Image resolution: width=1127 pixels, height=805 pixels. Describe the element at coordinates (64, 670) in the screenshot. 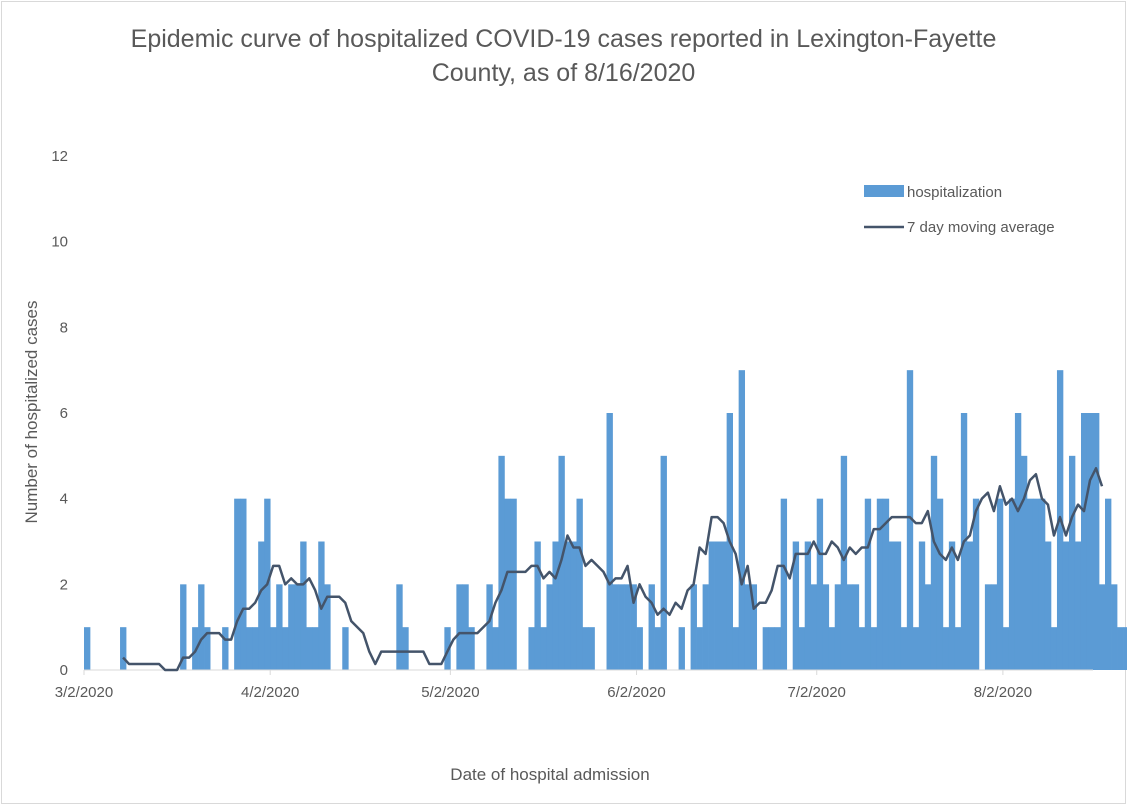

I see `y-tick-label: 0` at that location.